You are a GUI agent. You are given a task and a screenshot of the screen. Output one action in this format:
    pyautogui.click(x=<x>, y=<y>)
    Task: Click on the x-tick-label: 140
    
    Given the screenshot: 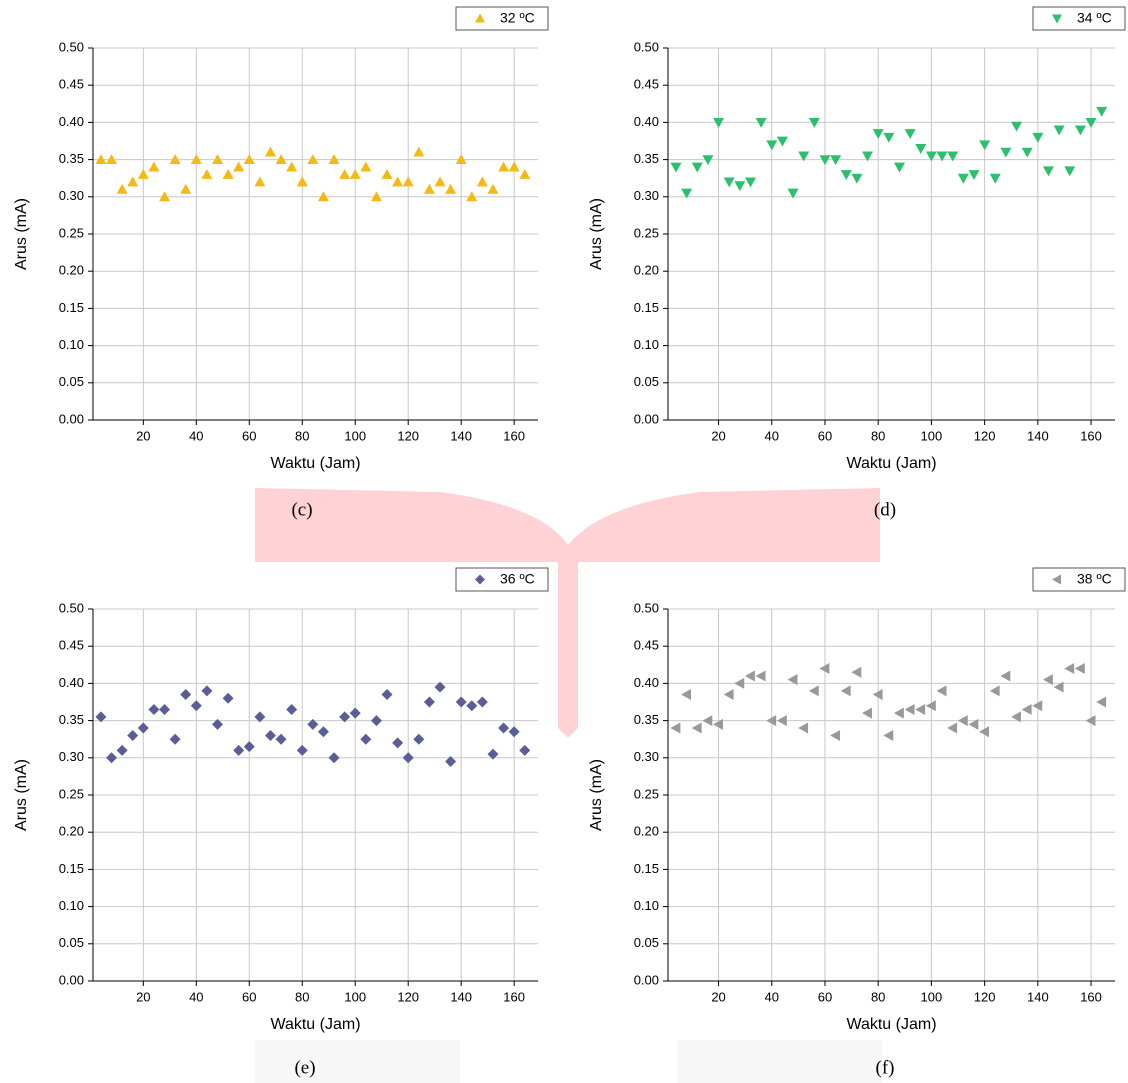 What is the action you would take?
    pyautogui.click(x=461, y=435)
    